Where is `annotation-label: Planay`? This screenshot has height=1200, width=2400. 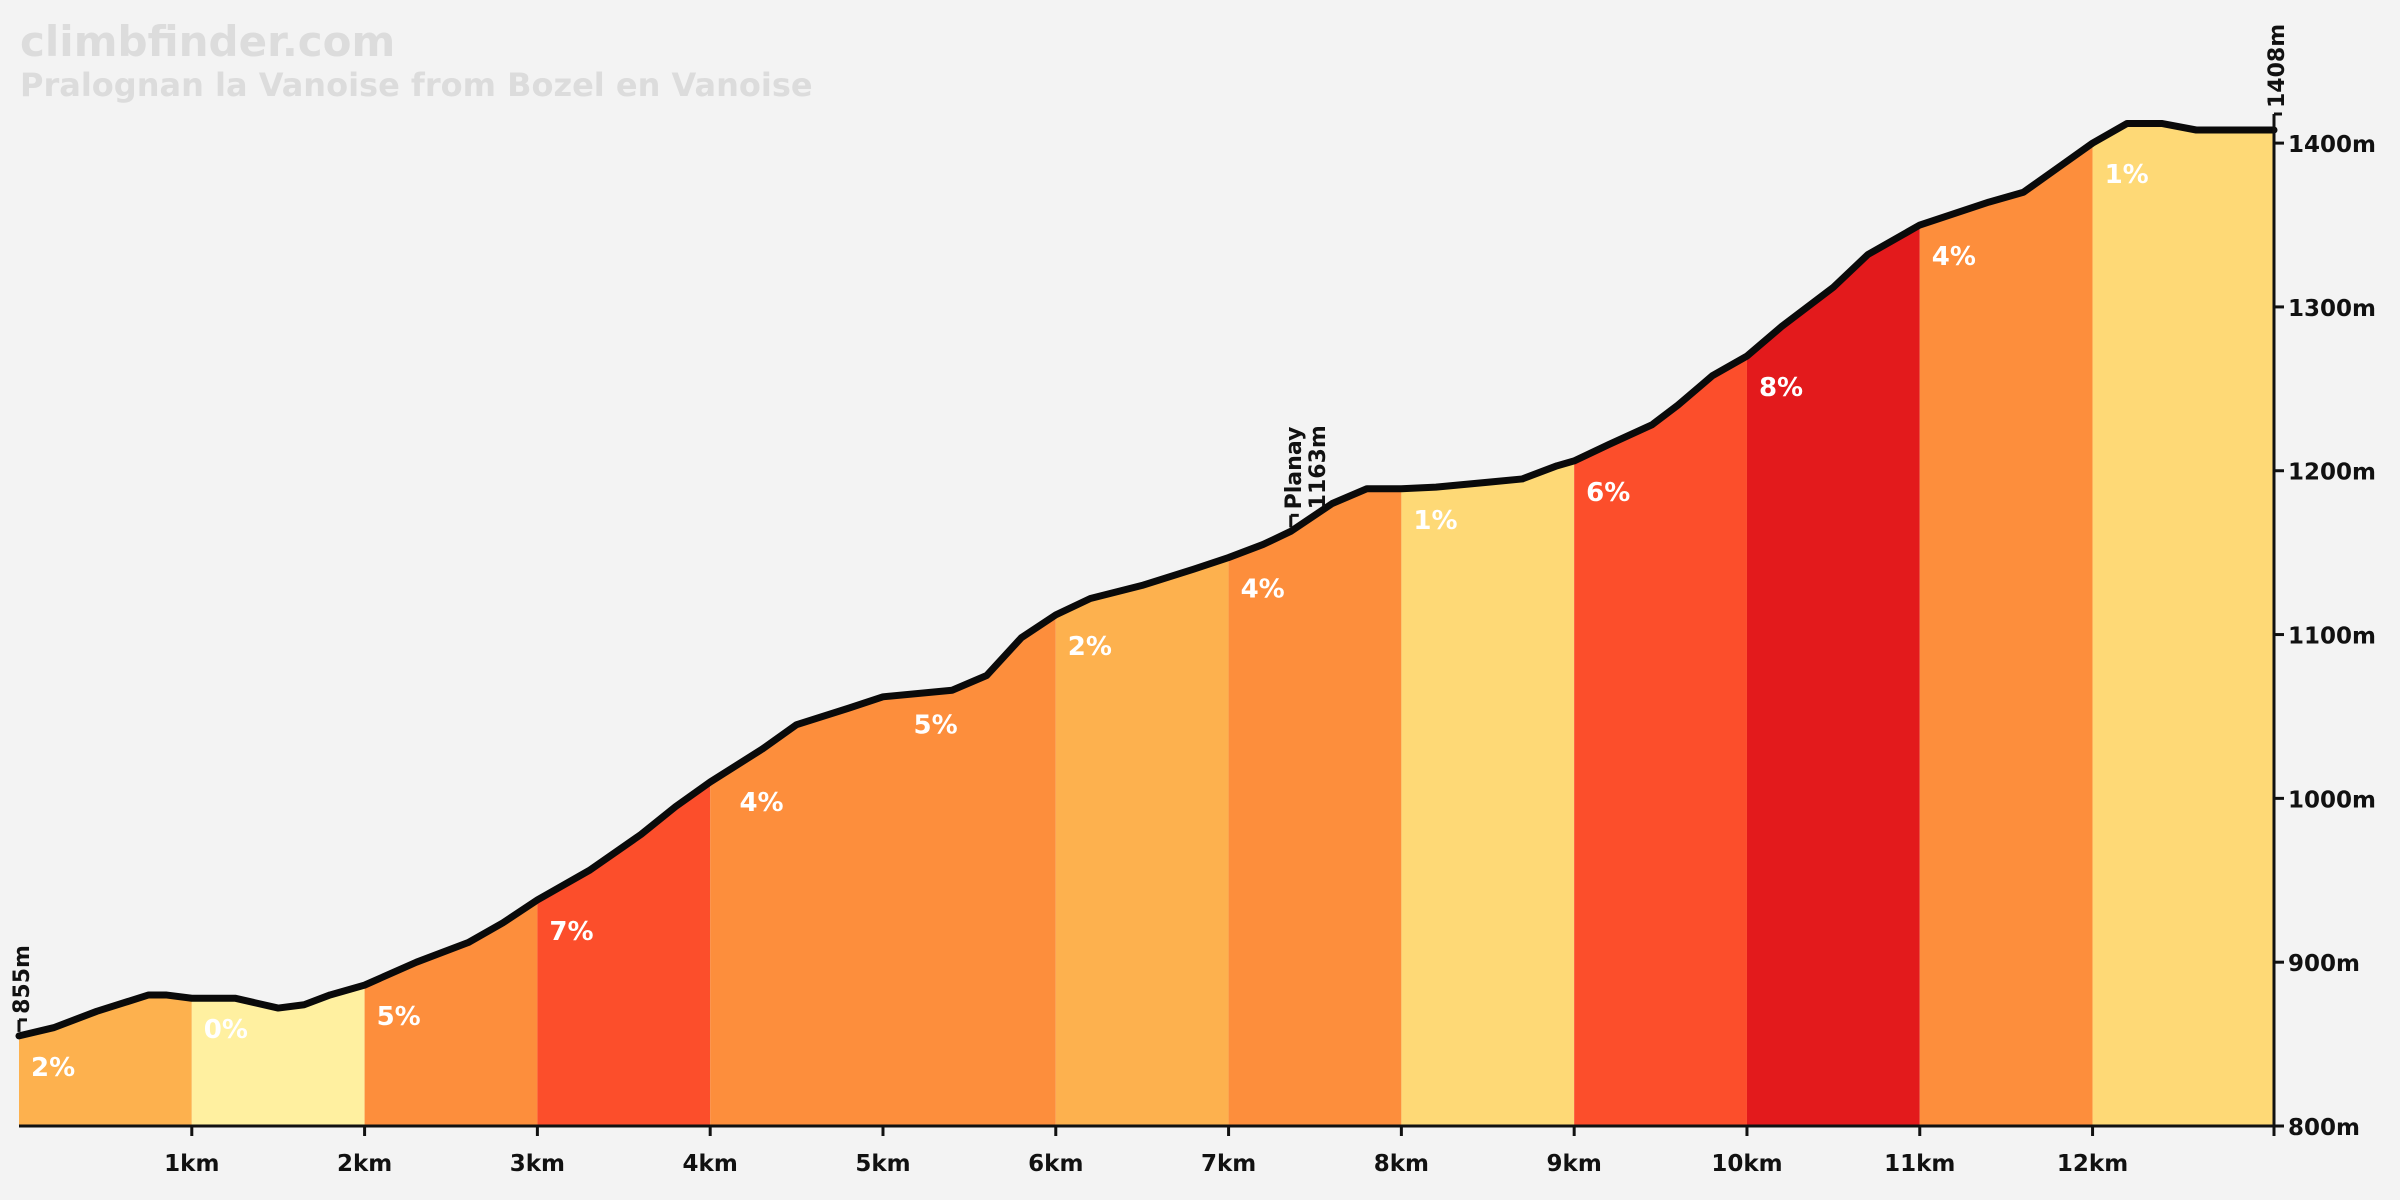 annotation-label: Planay is located at coordinates (1294, 468).